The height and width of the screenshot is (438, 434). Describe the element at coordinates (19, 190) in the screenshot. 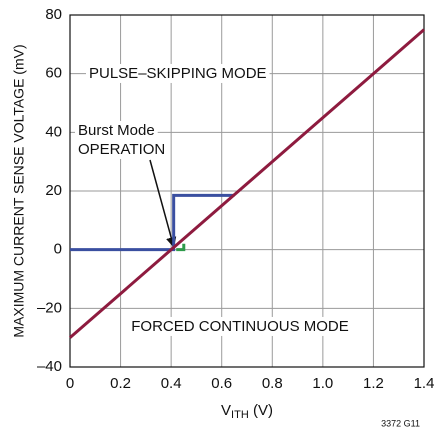

I see `y-axis-label: MAXIMUM CURRENT SENSE VOLTAGE (mV)` at that location.